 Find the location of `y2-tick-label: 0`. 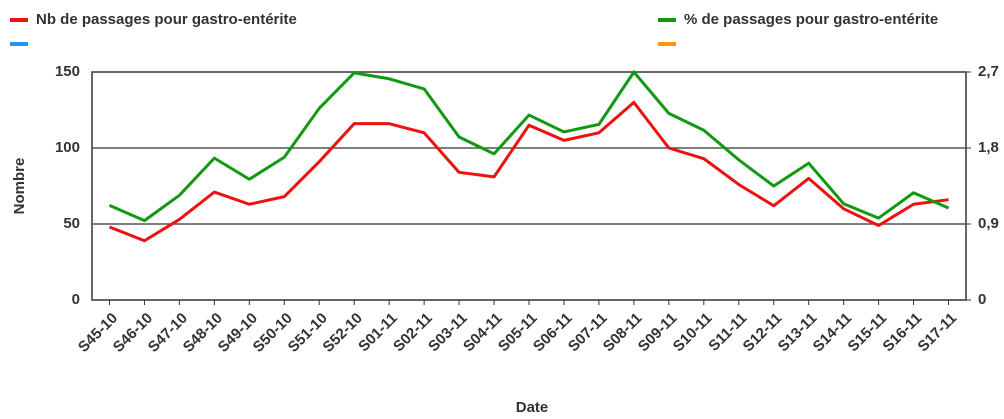

y2-tick-label: 0 is located at coordinates (982, 299).